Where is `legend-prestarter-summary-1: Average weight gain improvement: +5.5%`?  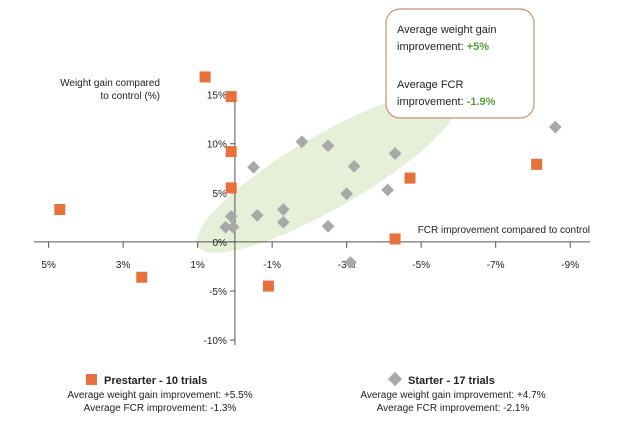 legend-prestarter-summary-1: Average weight gain improvement: +5.5% is located at coordinates (159, 395).